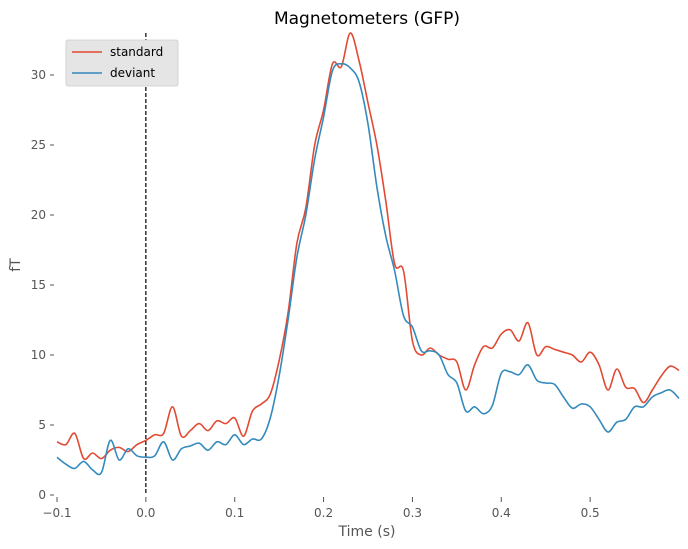 This screenshot has width=688, height=549. Describe the element at coordinates (42, 425) in the screenshot. I see `y-tick-label: 5` at that location.